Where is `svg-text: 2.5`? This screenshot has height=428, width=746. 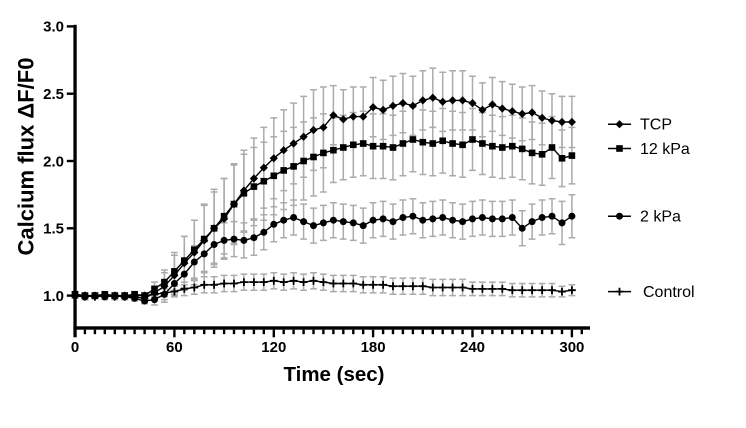
svg-text: 2.5 is located at coordinates (53, 94).